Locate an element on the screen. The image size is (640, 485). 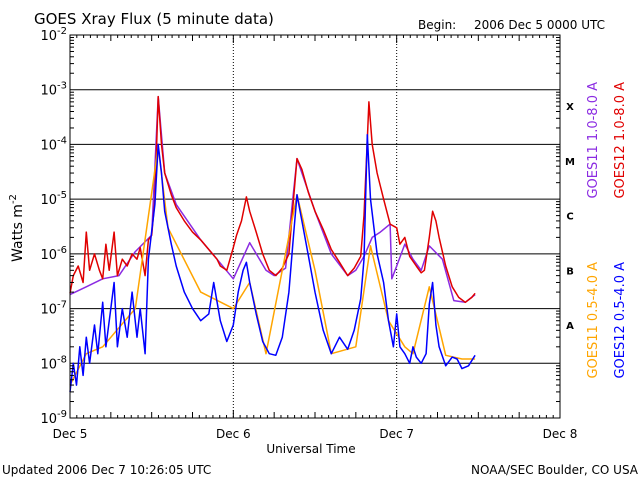
flare-class-labels: X M C B A is located at coordinates (570, 217).